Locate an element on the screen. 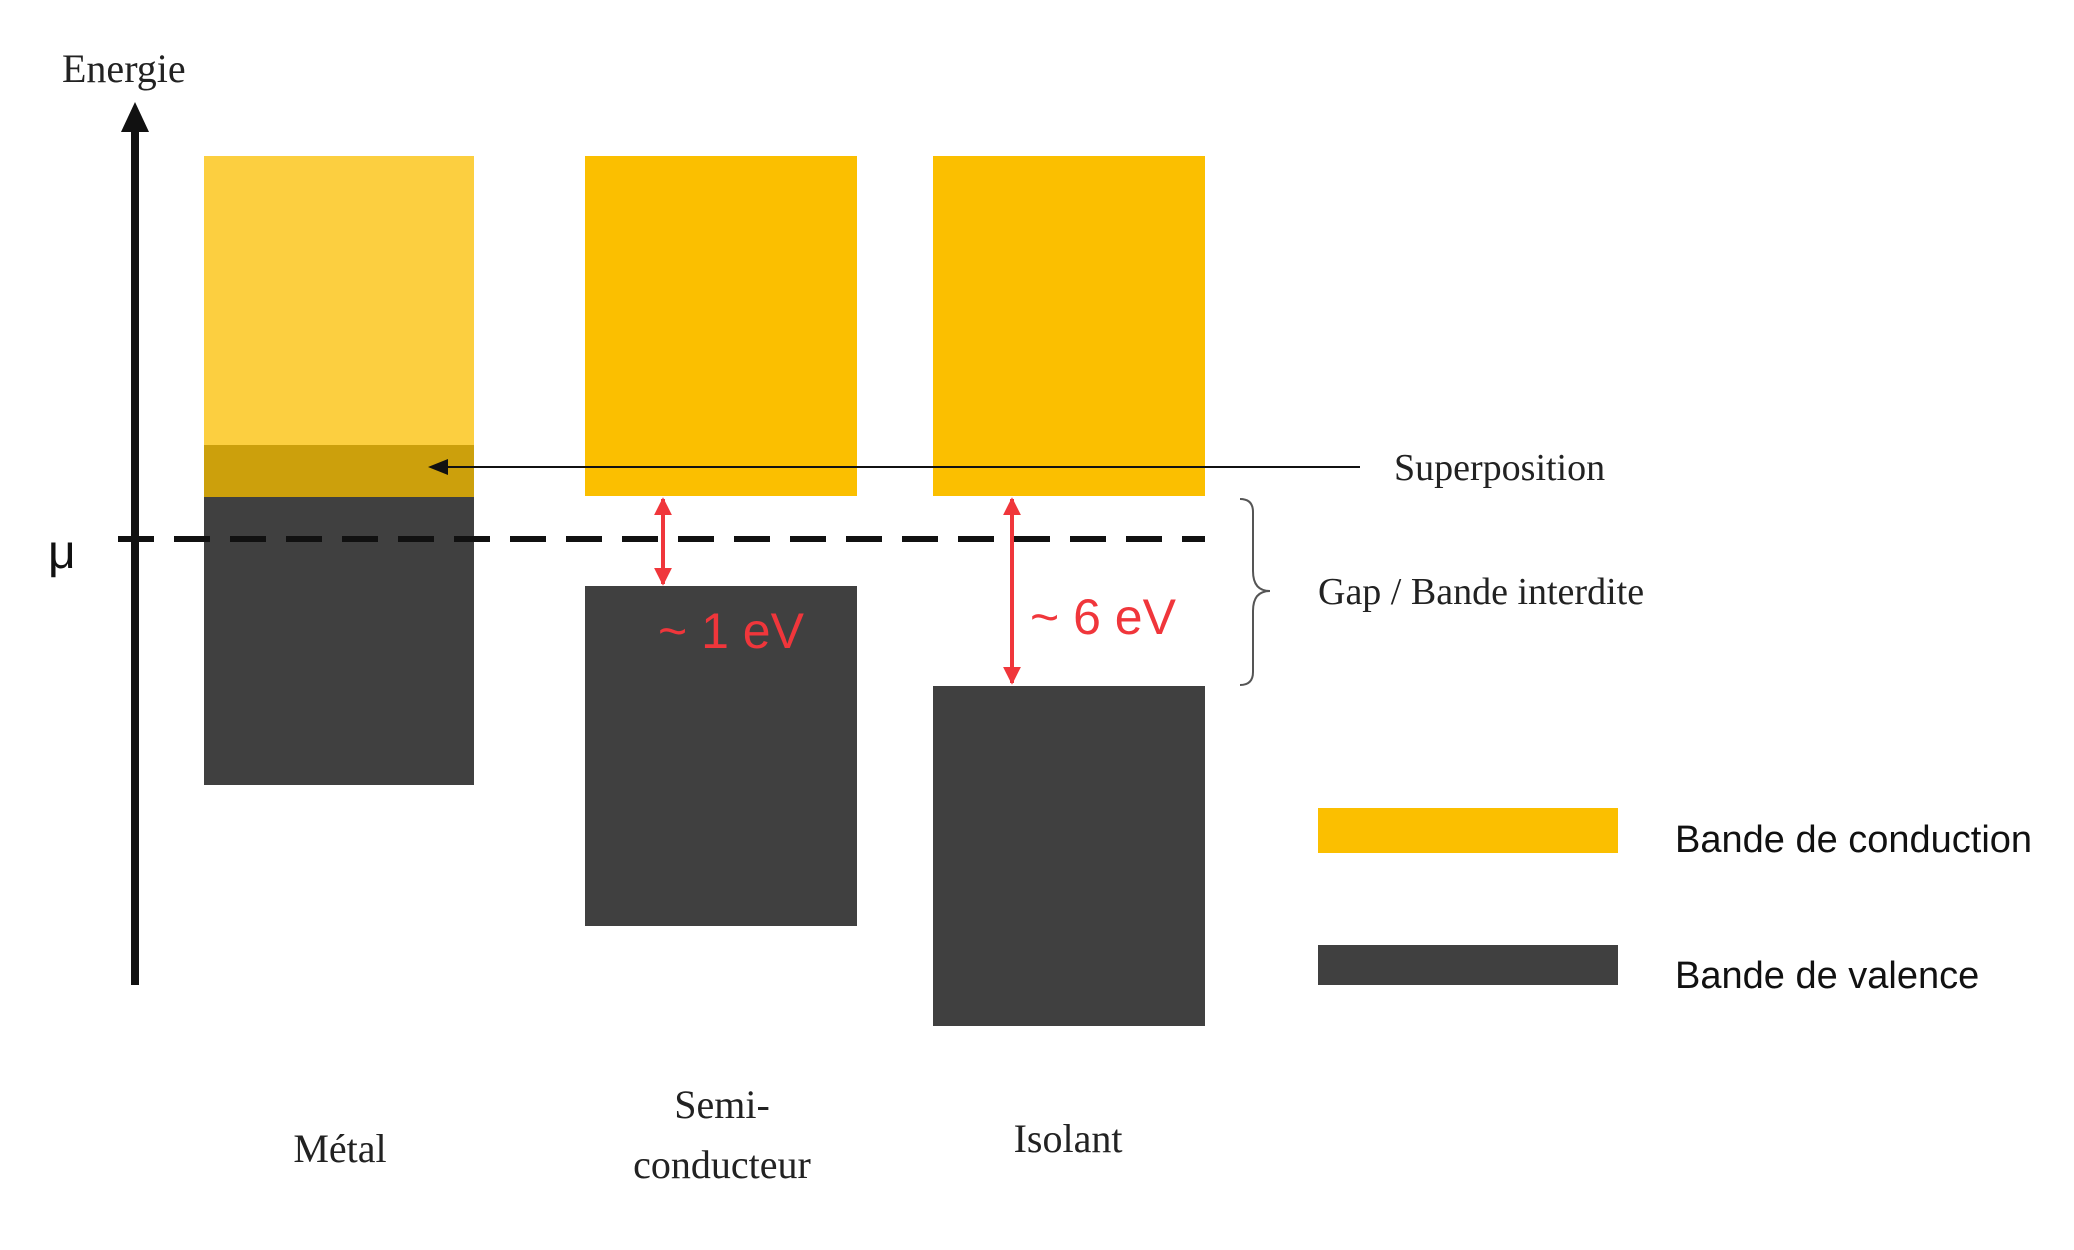 The height and width of the screenshot is (1250, 2074). legend-valence-swatch is located at coordinates (1468, 965).